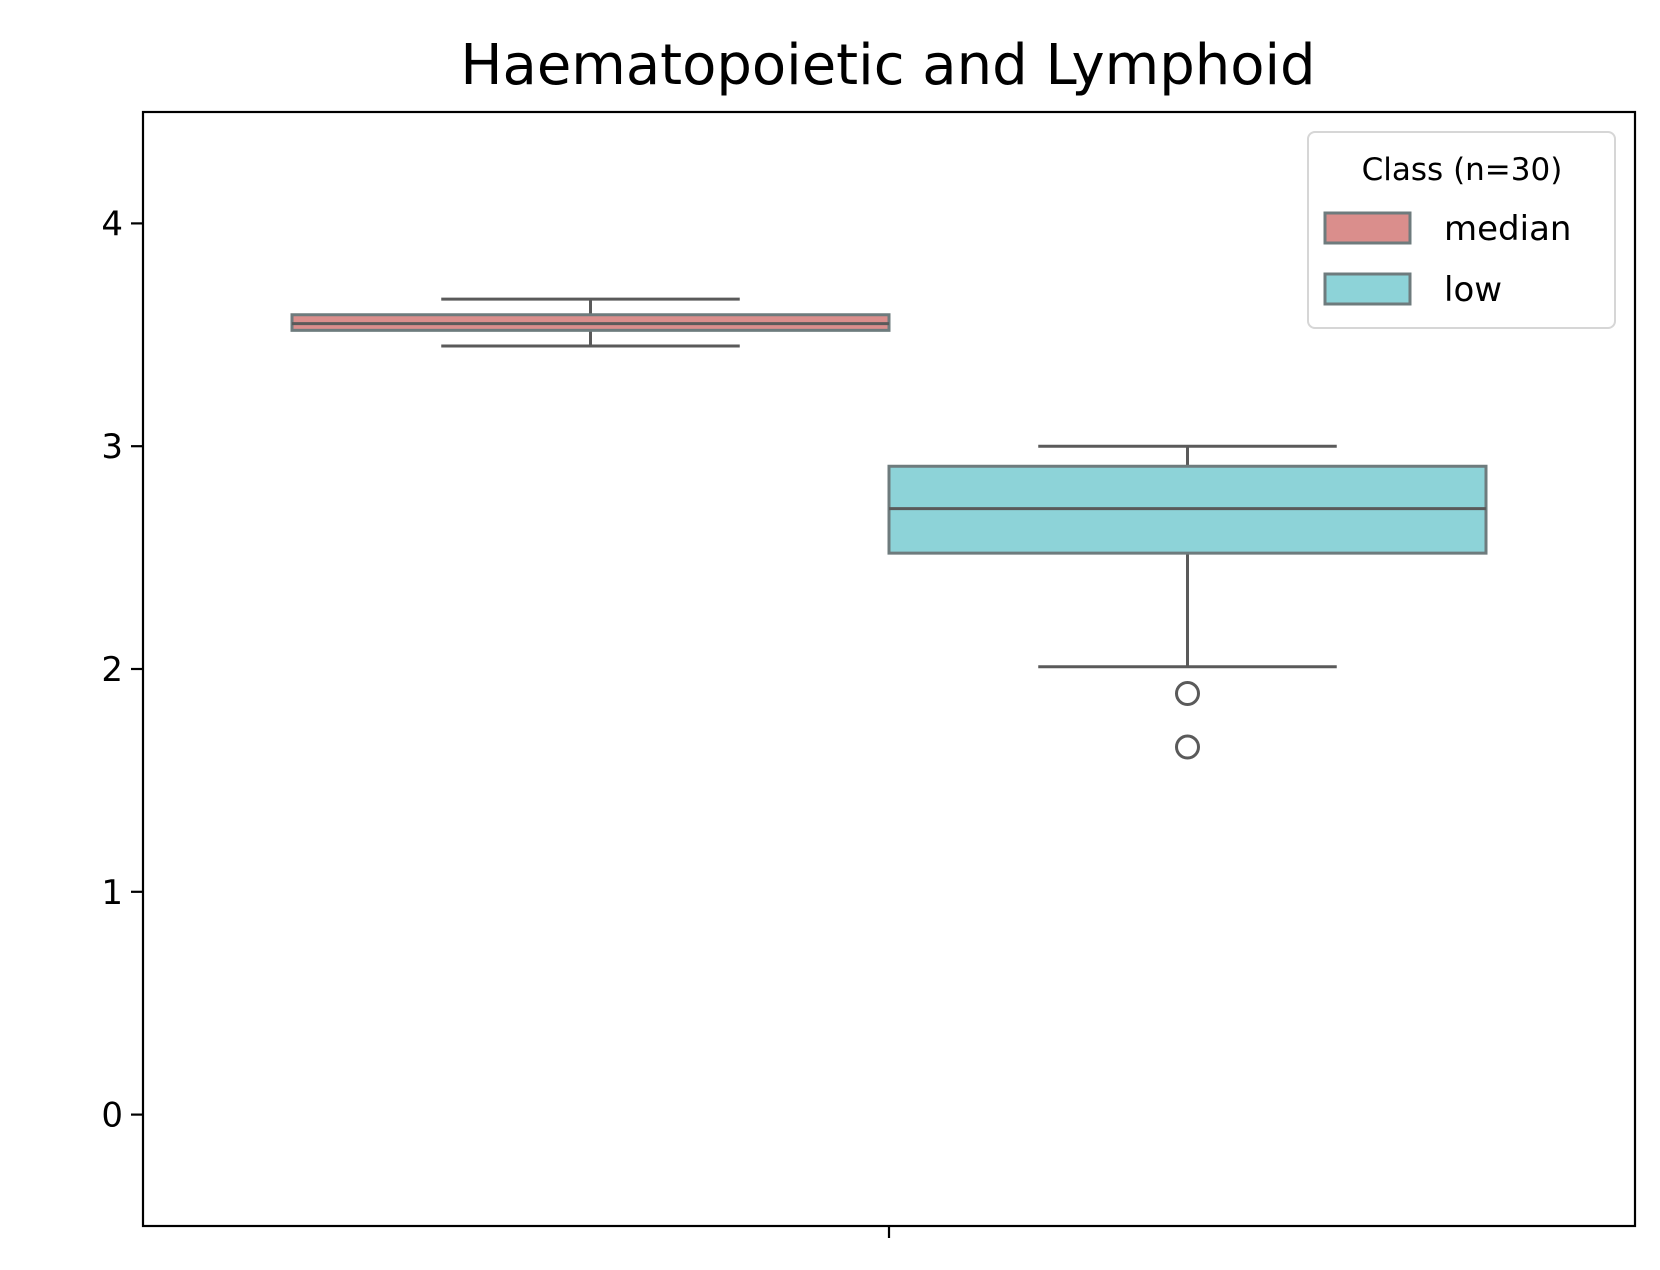 The image size is (1660, 1270). What do you see at coordinates (112, 224) in the screenshot?
I see `y-tick-label: 4` at bounding box center [112, 224].